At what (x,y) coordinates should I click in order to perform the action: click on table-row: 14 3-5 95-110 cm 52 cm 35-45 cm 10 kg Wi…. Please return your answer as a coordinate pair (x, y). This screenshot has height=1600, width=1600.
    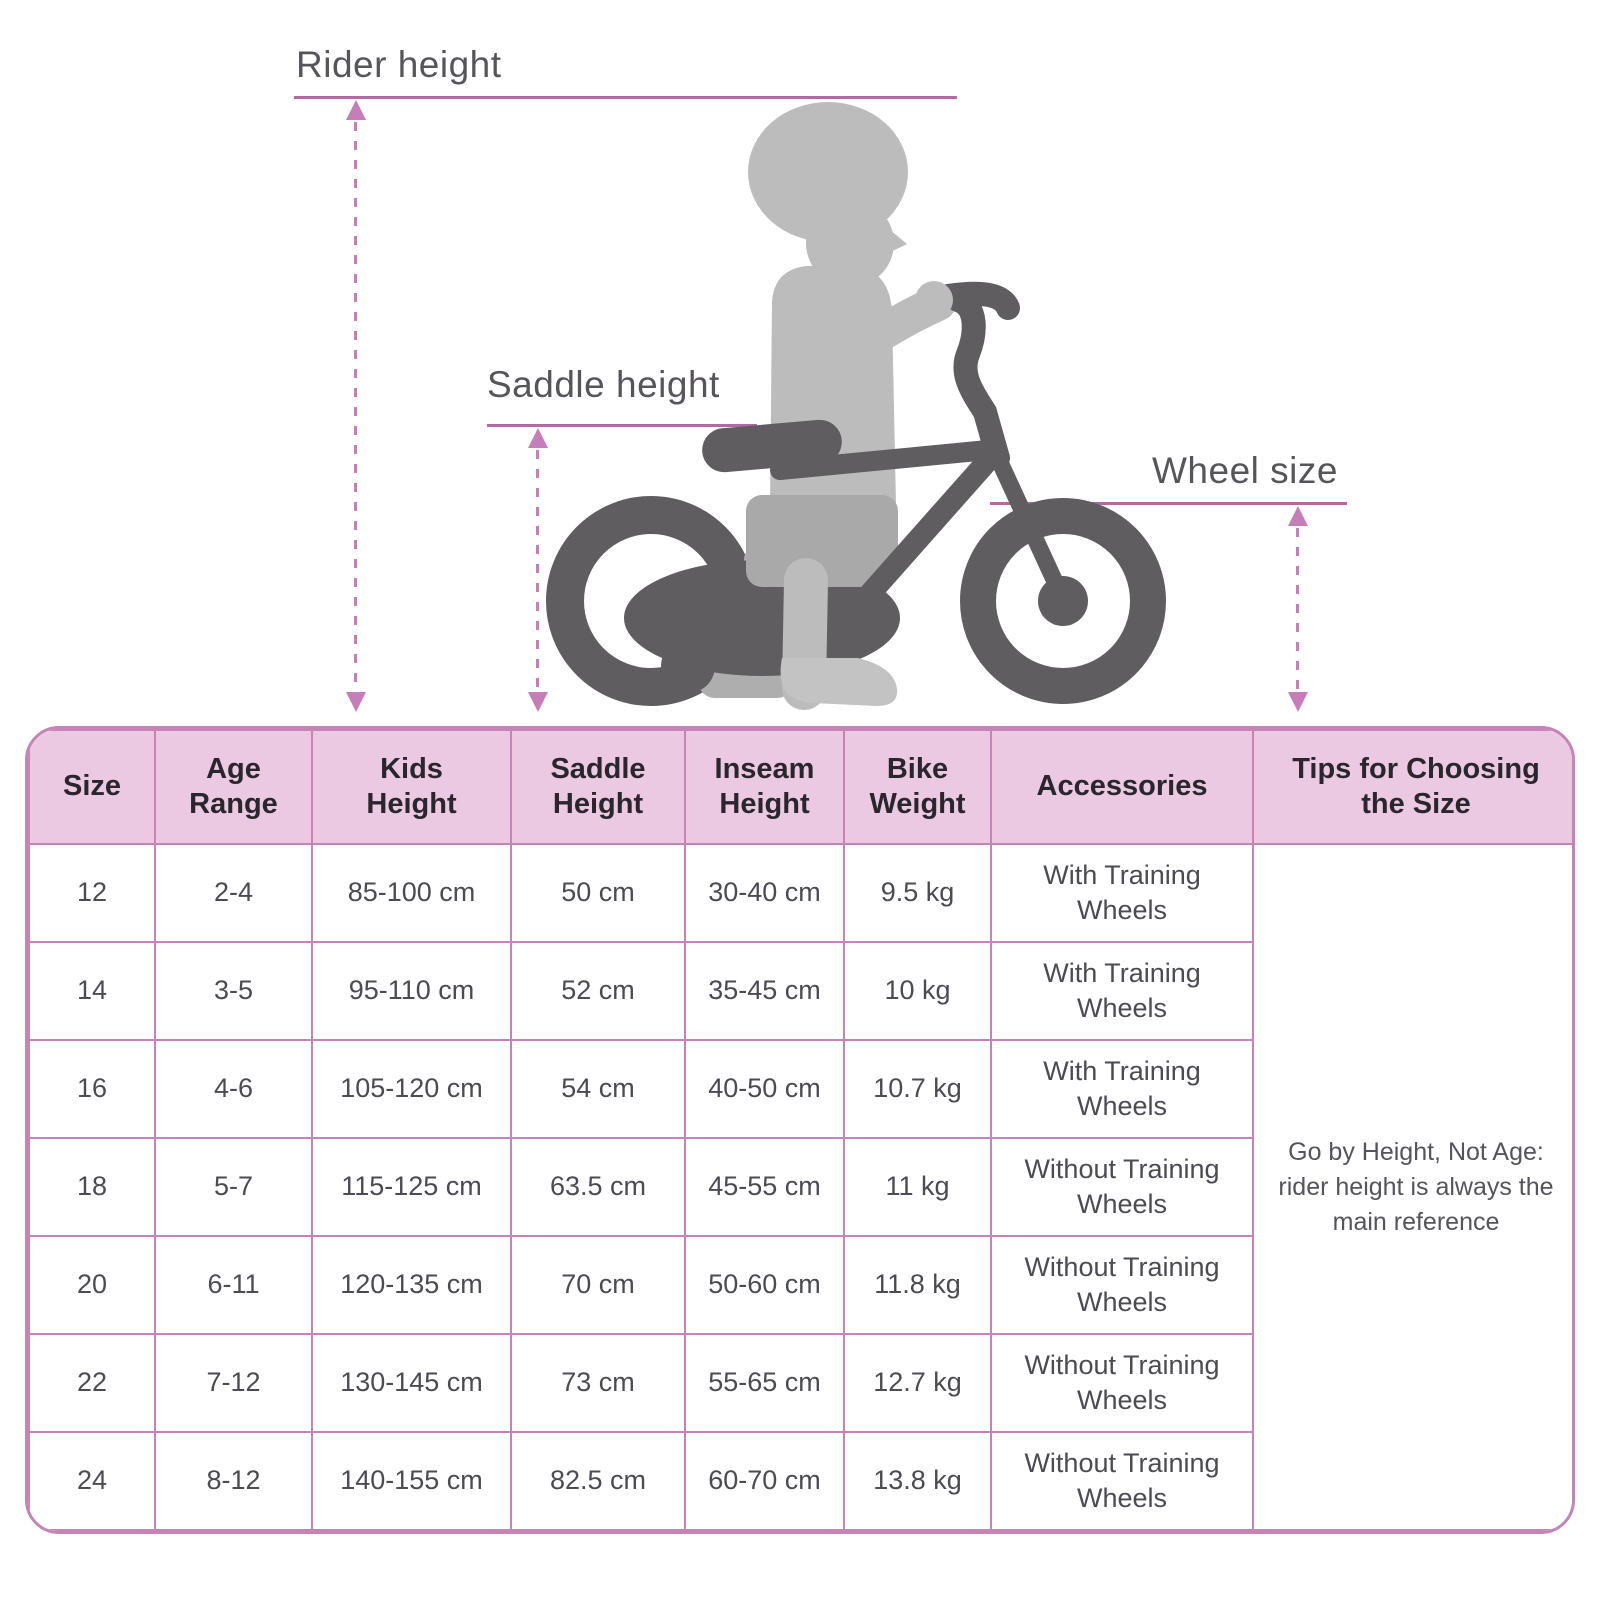
    Looking at the image, I should click on (800, 991).